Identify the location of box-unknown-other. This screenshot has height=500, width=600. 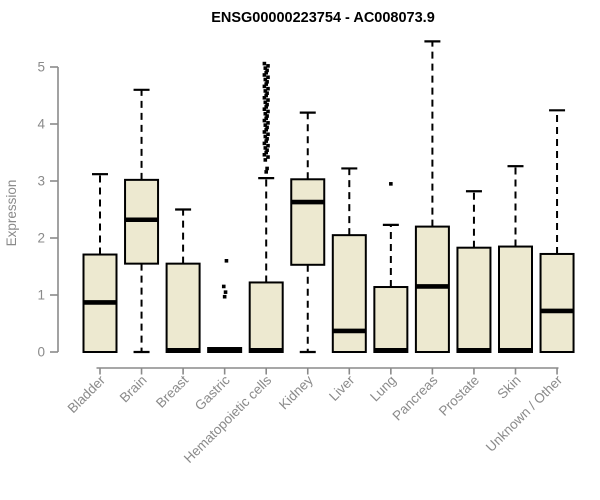
(557, 231).